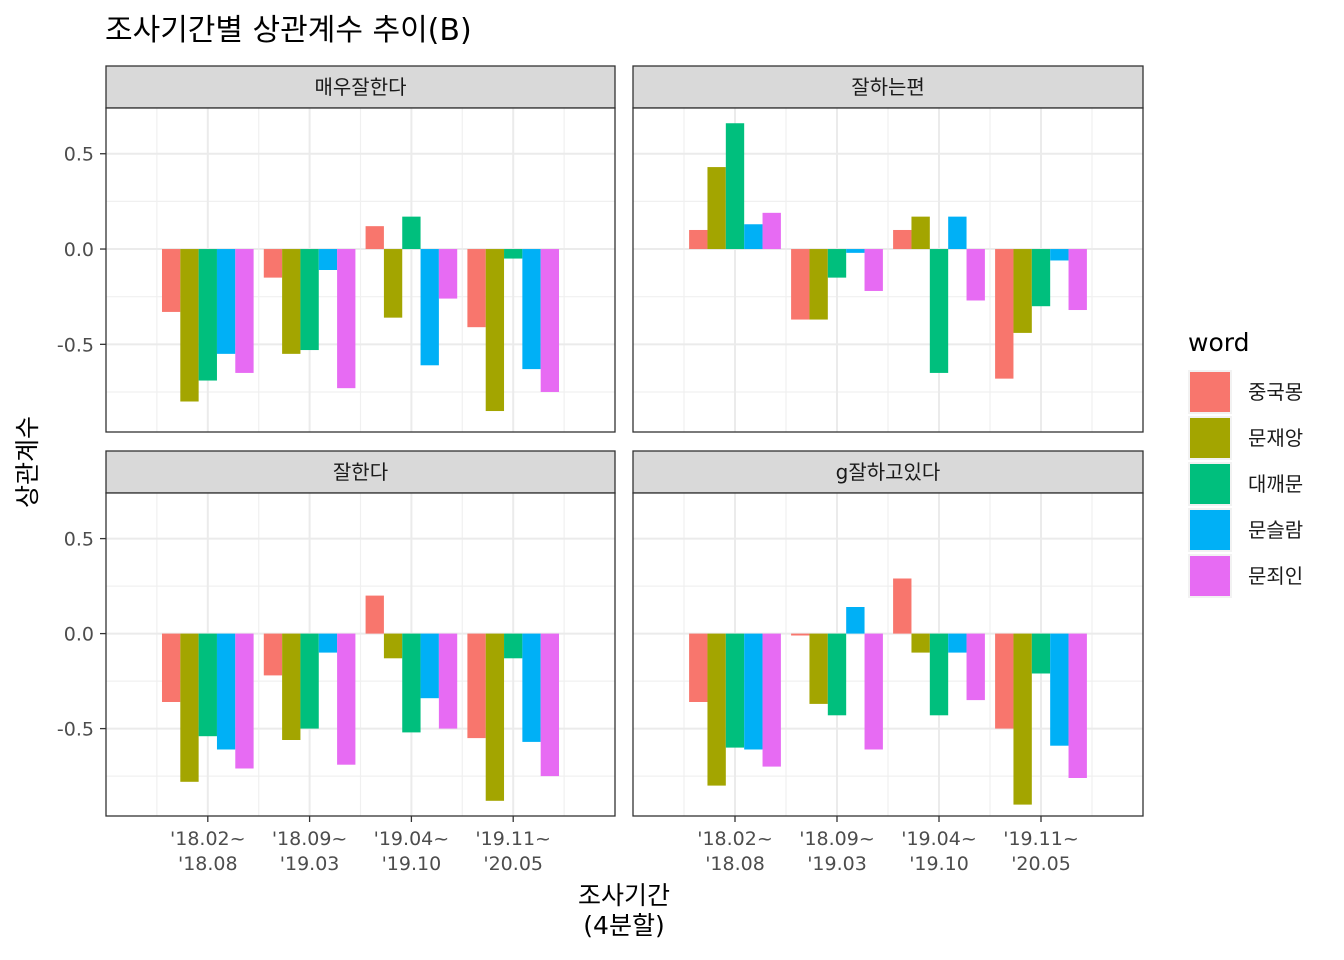 This screenshot has width=1344, height=960. What do you see at coordinates (1275, 576) in the screenshot?
I see `legend-label: 문죄인` at bounding box center [1275, 576].